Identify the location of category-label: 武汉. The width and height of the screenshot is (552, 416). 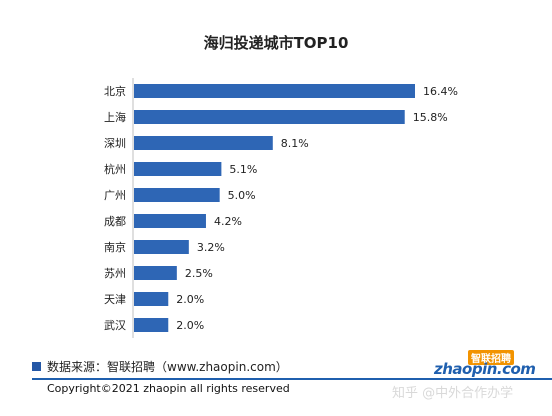
(115, 325).